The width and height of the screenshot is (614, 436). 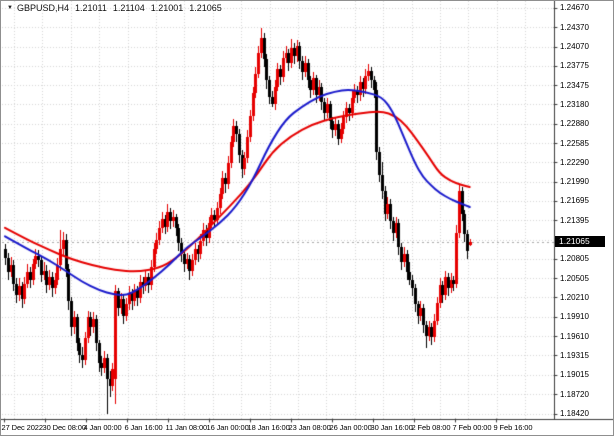 I want to click on time-axis-label: 4 Jan 00:00, so click(x=102, y=427).